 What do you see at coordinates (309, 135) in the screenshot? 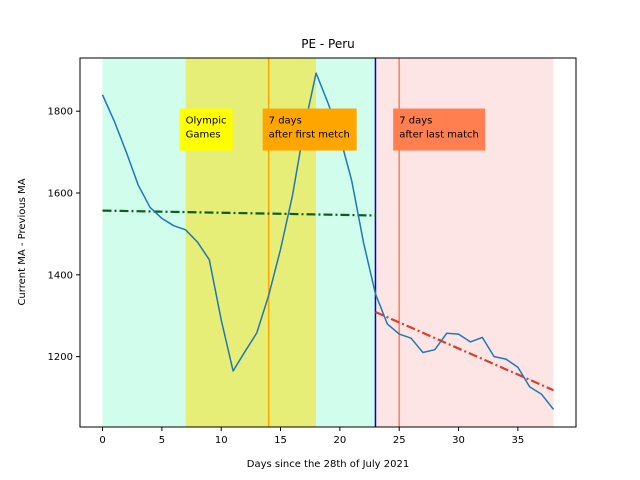
I see `annotation-text-line: after first metch` at bounding box center [309, 135].